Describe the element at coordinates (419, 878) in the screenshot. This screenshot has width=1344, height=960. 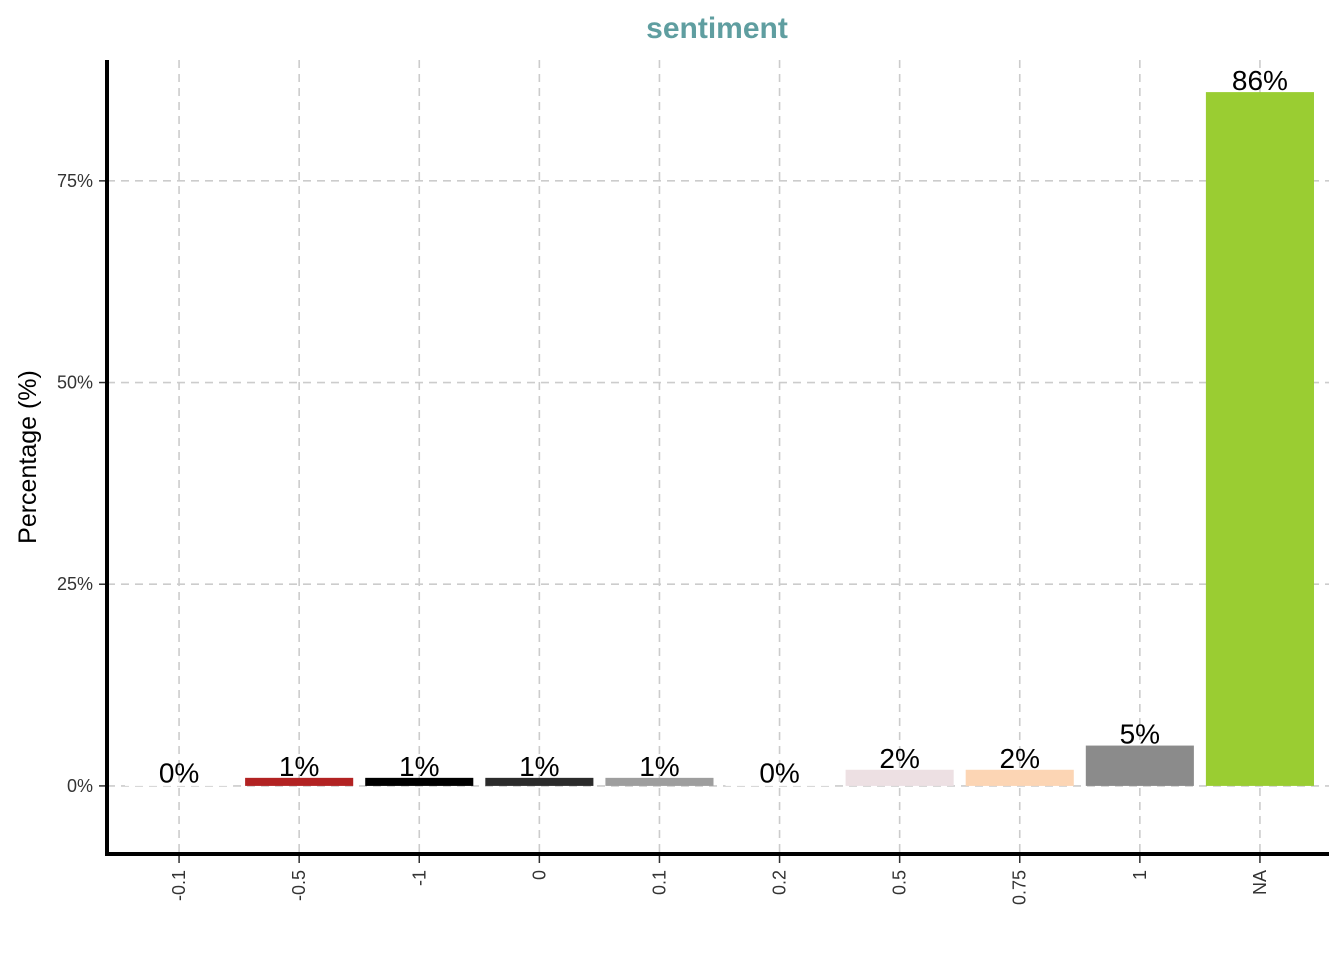
I see `x-tick-label: -1` at that location.